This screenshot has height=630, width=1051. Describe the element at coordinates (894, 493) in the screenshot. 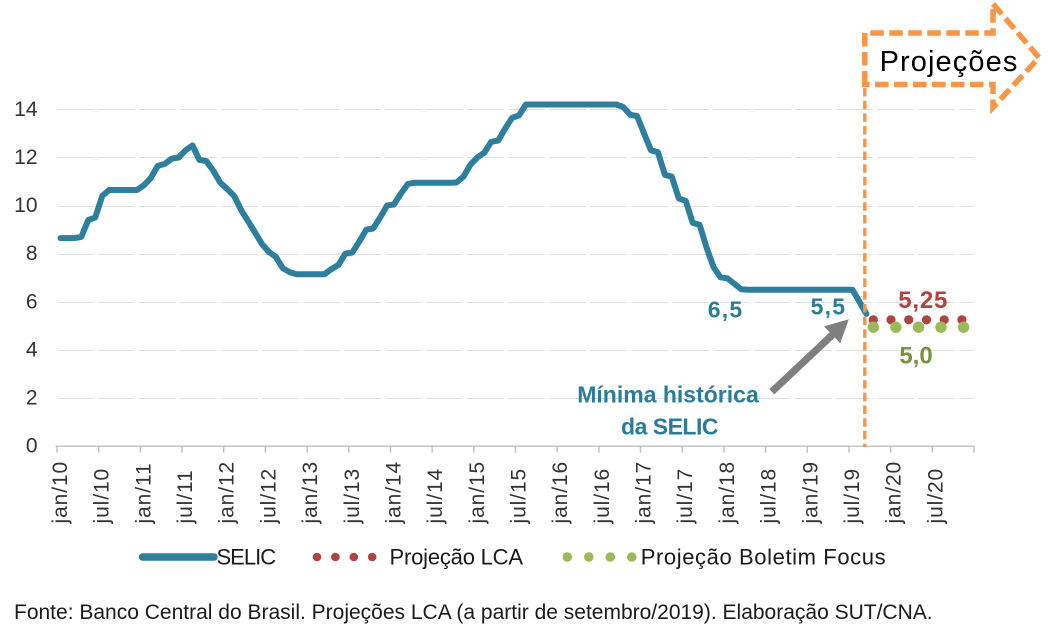

I see `svg-text: jan/20` at that location.